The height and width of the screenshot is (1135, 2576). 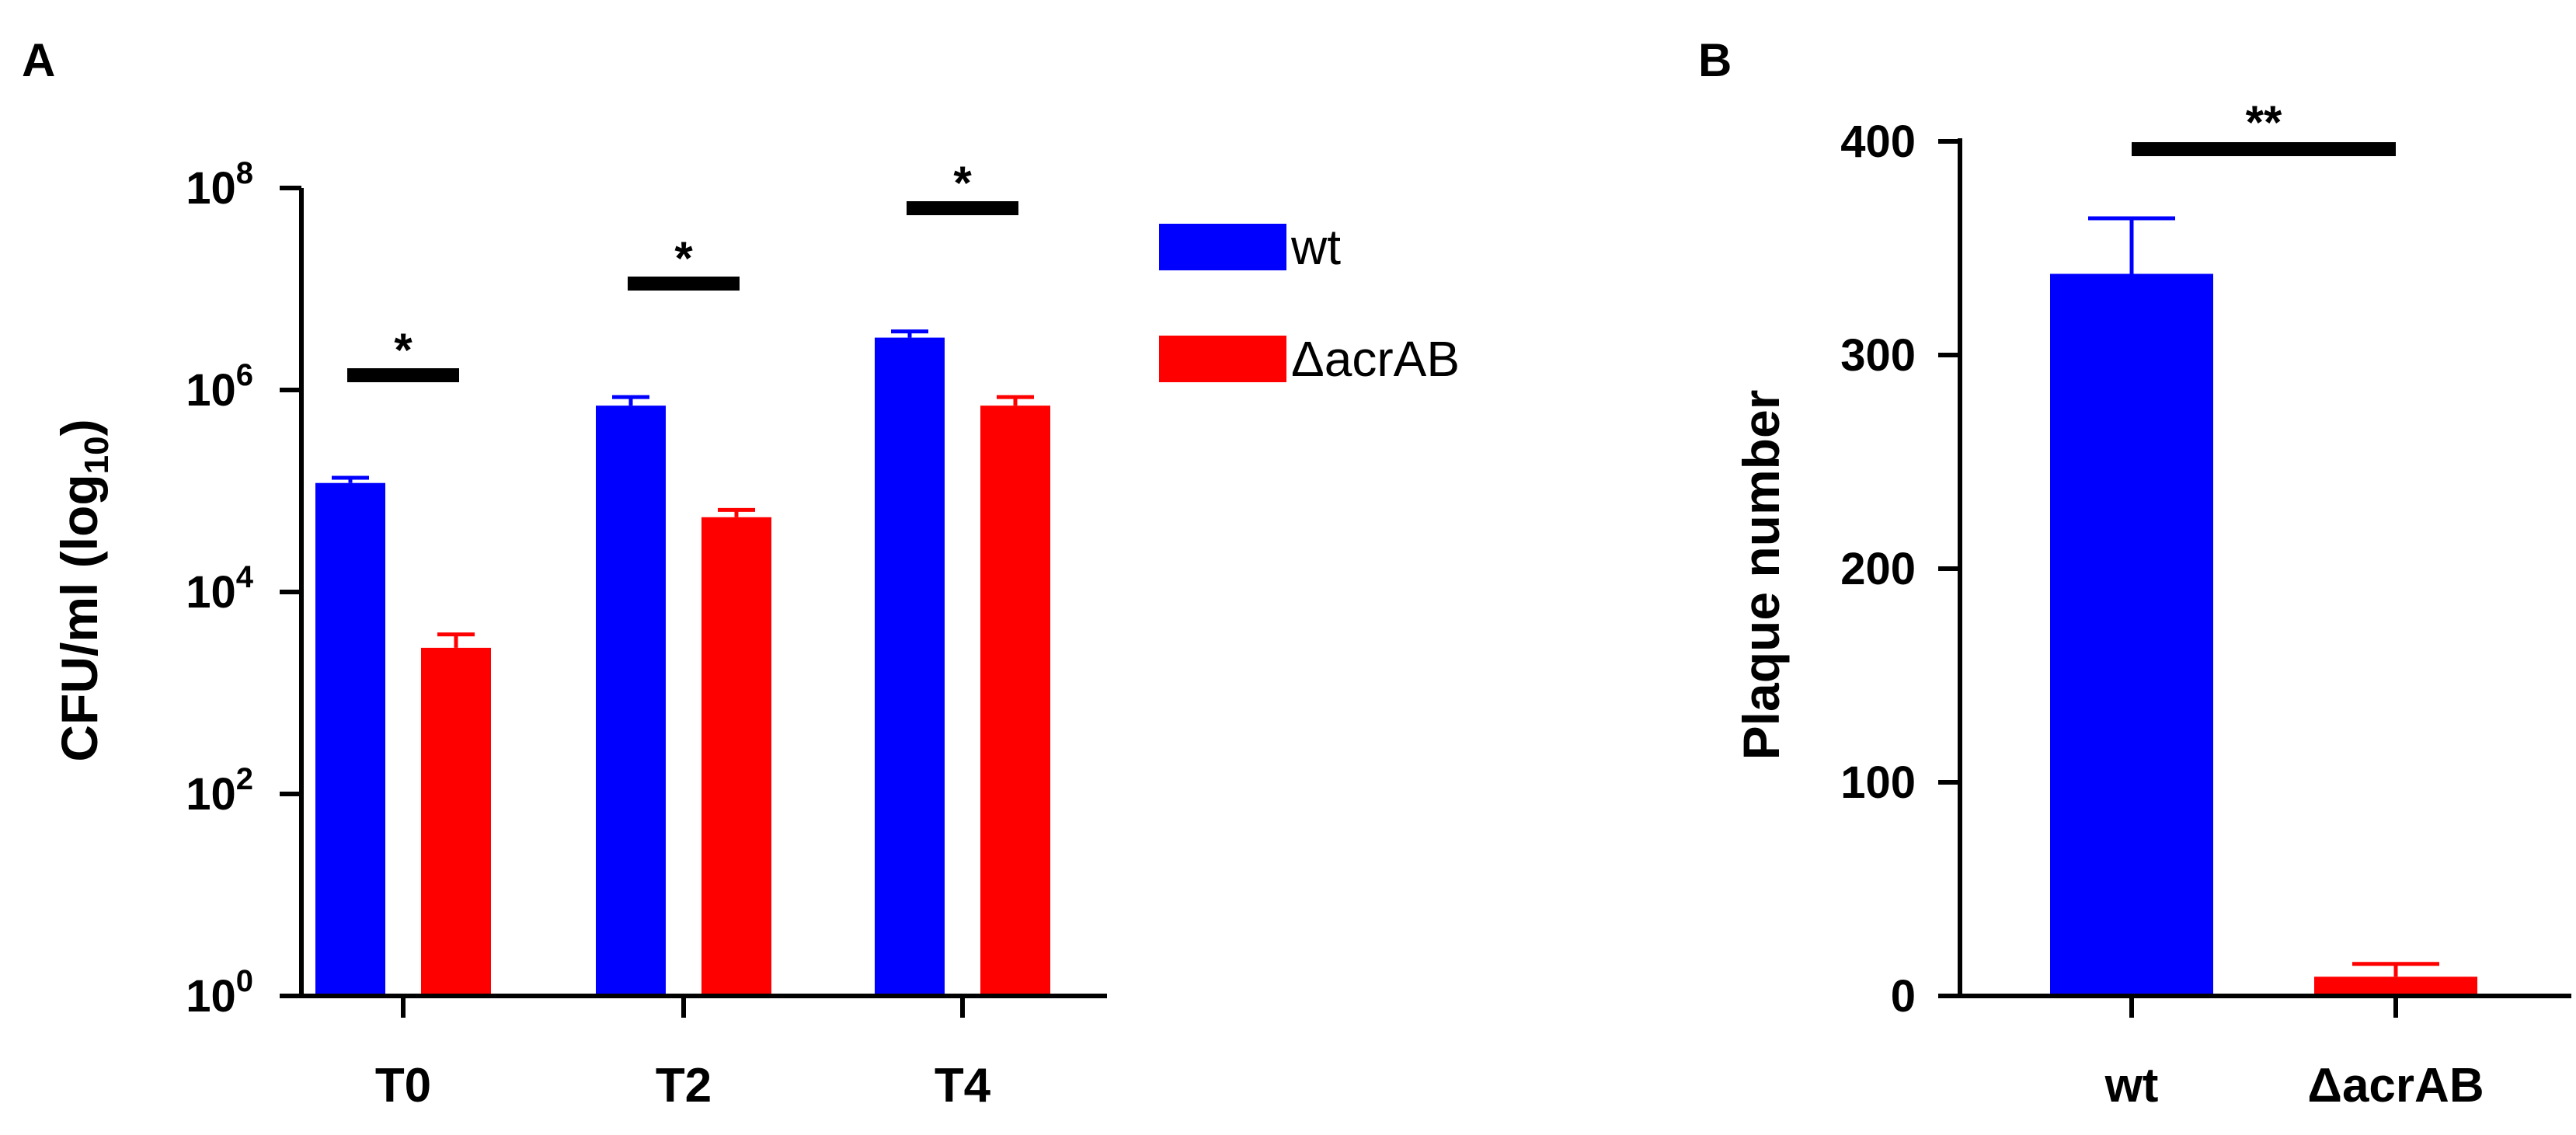 I want to click on significance-star-a-t4: *, so click(x=963, y=183).